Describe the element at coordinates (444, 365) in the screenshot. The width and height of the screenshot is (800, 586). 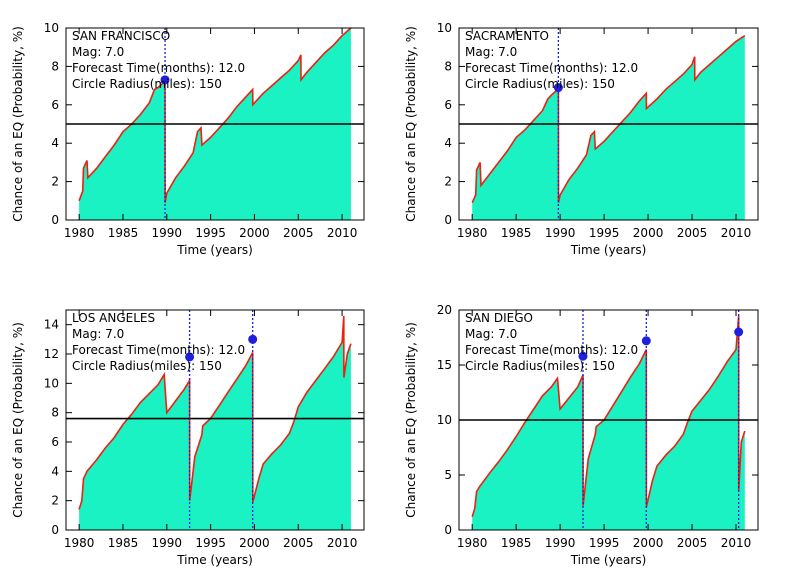
I see `y-tick-label: 15` at that location.